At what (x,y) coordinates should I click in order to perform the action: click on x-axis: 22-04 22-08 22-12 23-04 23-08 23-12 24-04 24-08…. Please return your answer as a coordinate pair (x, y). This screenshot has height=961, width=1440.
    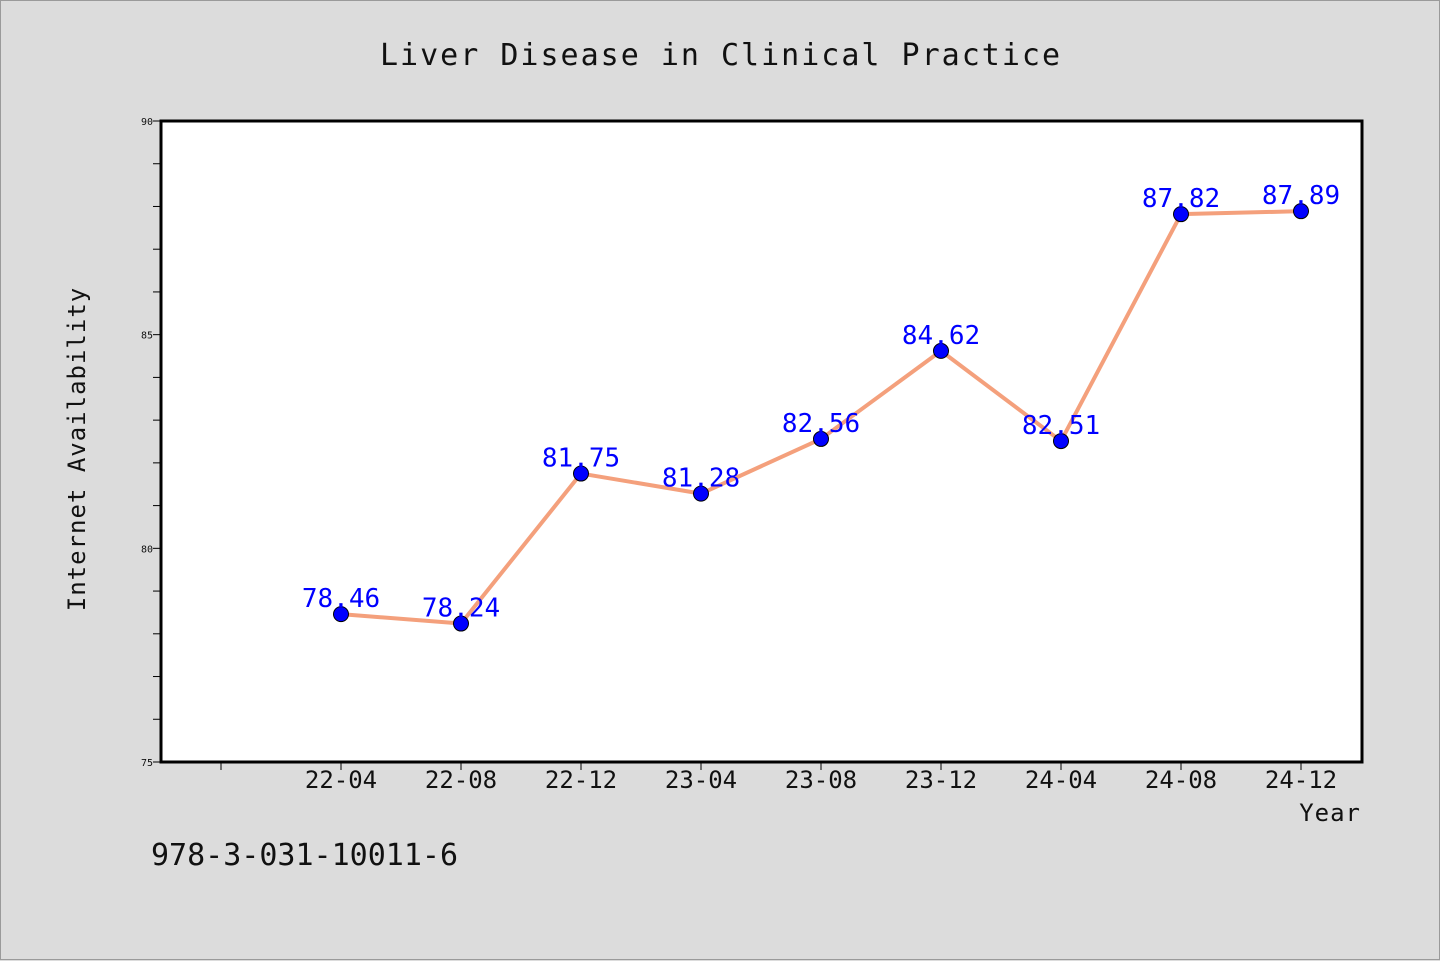
    Looking at the image, I should click on (778, 778).